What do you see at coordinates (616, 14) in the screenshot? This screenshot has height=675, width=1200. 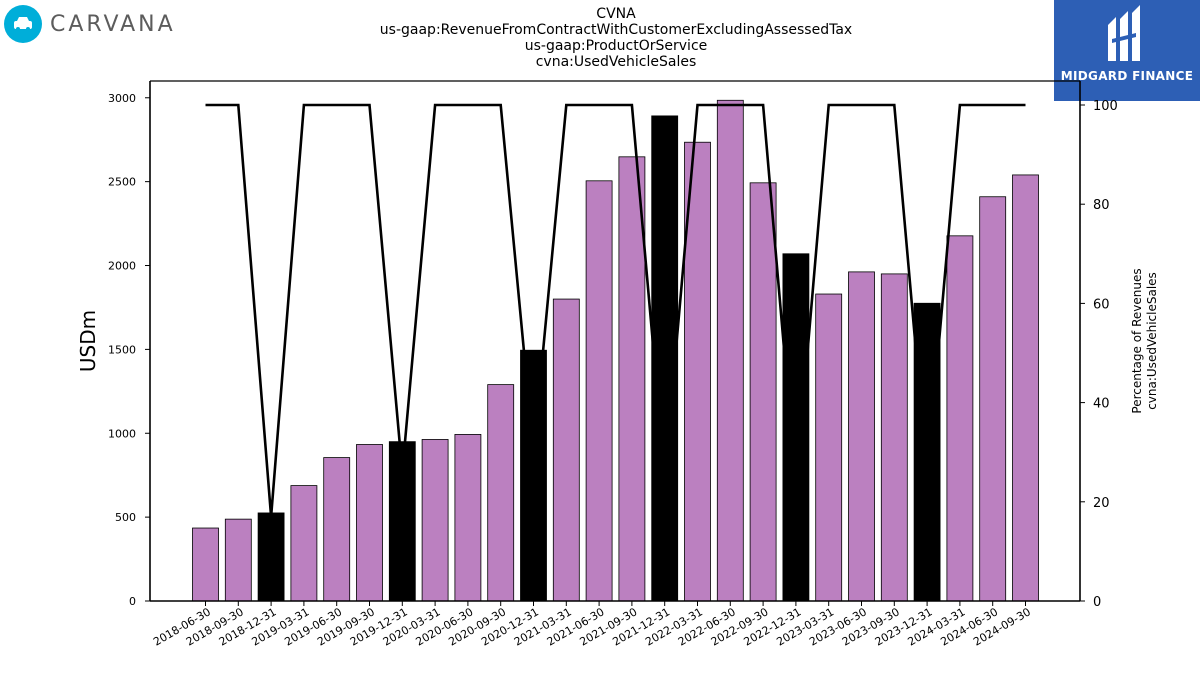 I see `title-line-ticker: CVNA` at bounding box center [616, 14].